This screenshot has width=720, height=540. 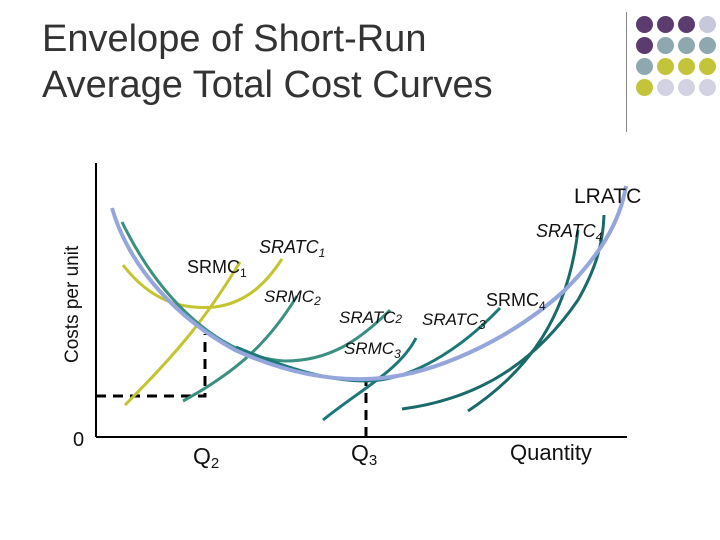 I want to click on sratc4-main: SRATC, so click(x=566, y=231).